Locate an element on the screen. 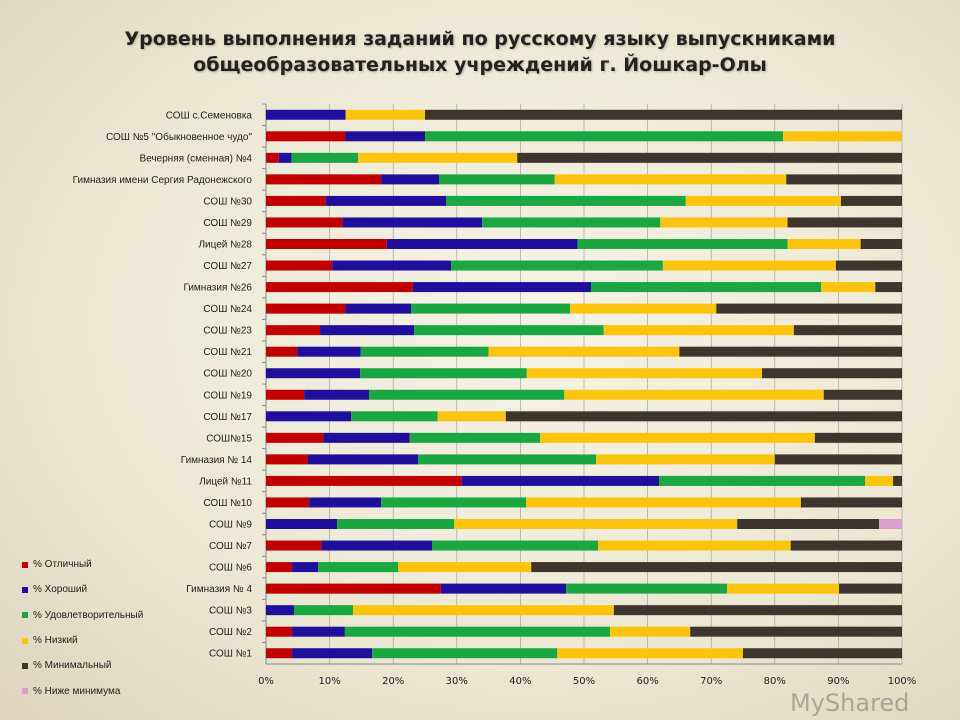  y-category-label: СОШ №7 is located at coordinates (230, 546).